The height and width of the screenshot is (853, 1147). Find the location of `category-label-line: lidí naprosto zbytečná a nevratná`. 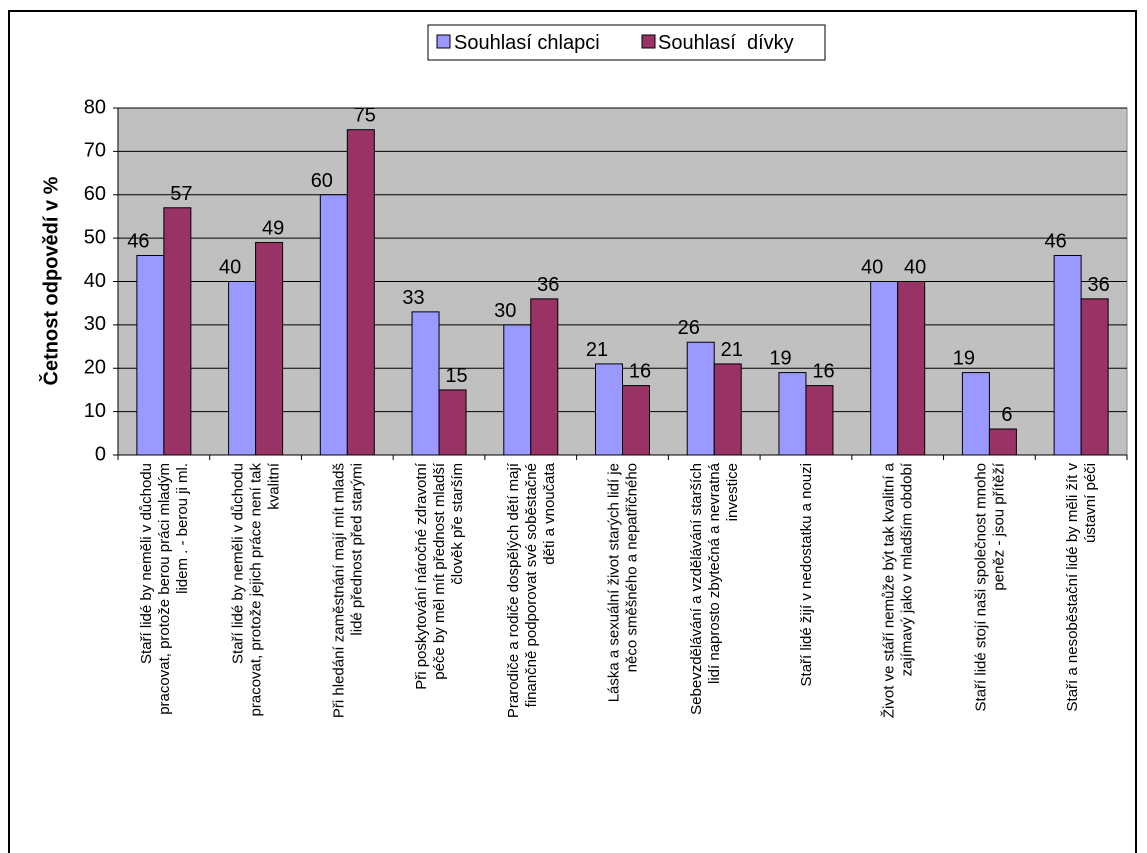

category-label-line: lidí naprosto zbytečná a nevratná is located at coordinates (714, 573).